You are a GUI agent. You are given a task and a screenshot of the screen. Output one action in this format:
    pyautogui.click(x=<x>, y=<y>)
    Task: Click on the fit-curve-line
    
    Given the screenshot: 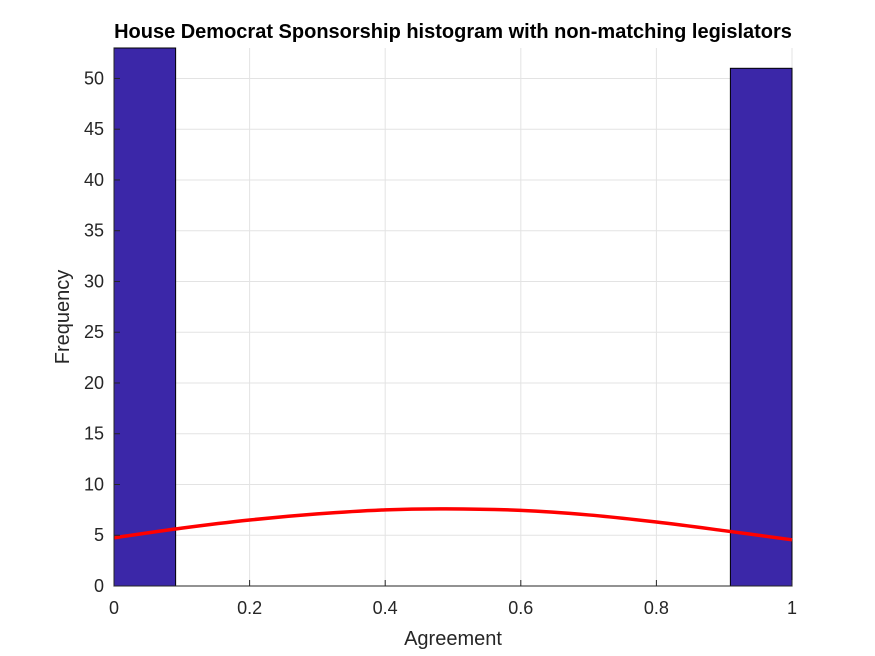 What is the action you would take?
    pyautogui.click(x=453, y=524)
    